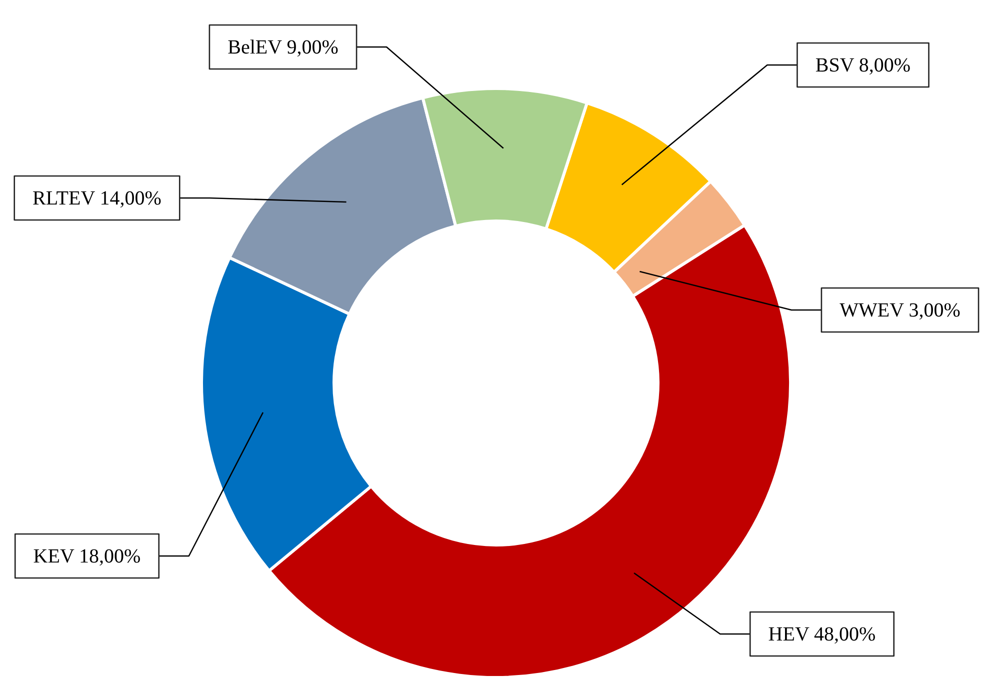  I want to click on slice-label: BelEV 9,00%, so click(283, 47).